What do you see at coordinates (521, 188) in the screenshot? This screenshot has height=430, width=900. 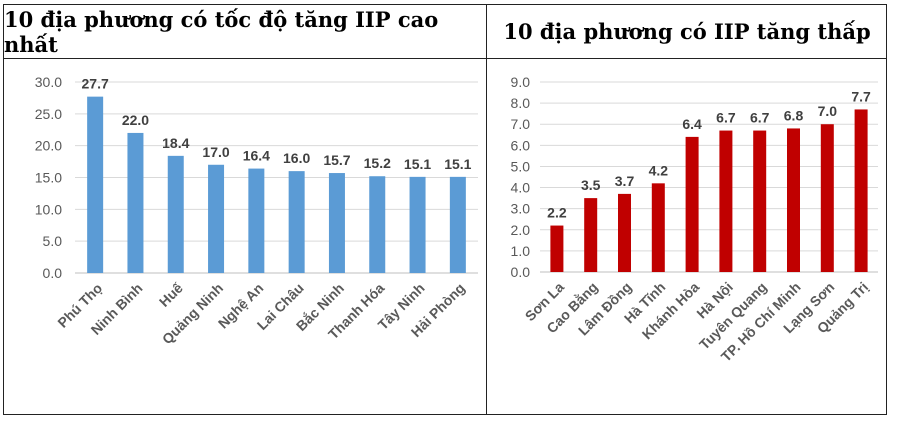 I see `right-y-tick-label: 4.0` at bounding box center [521, 188].